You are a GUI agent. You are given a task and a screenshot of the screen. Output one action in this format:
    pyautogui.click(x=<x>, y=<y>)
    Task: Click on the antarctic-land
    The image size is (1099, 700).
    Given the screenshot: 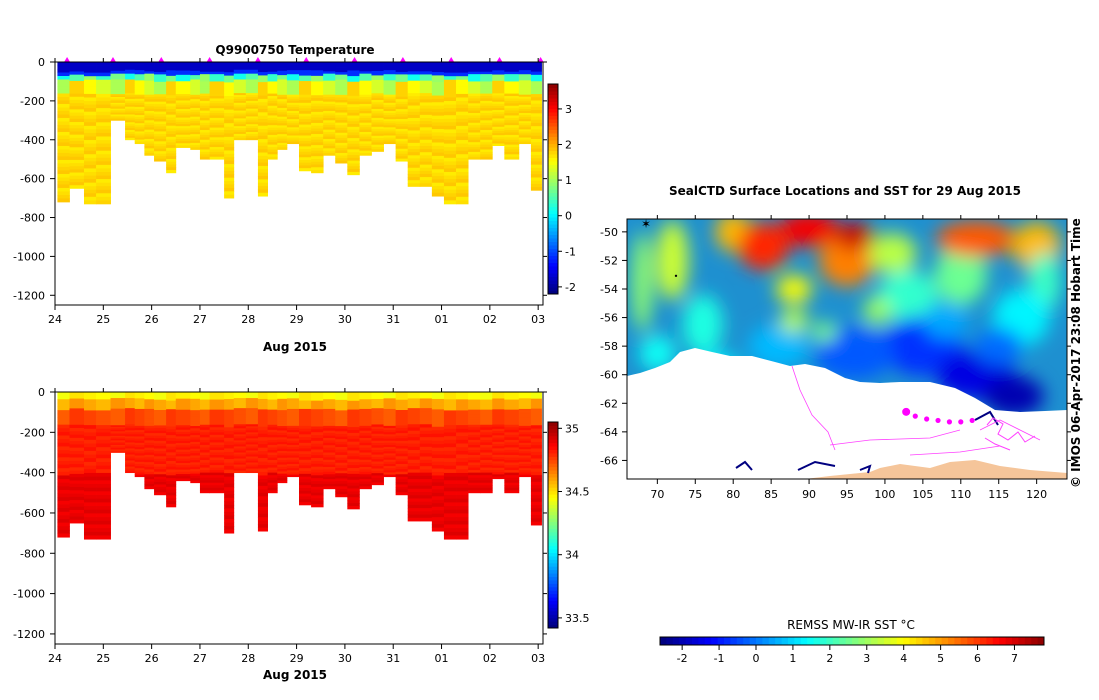 What is the action you would take?
    pyautogui.click(x=847, y=413)
    